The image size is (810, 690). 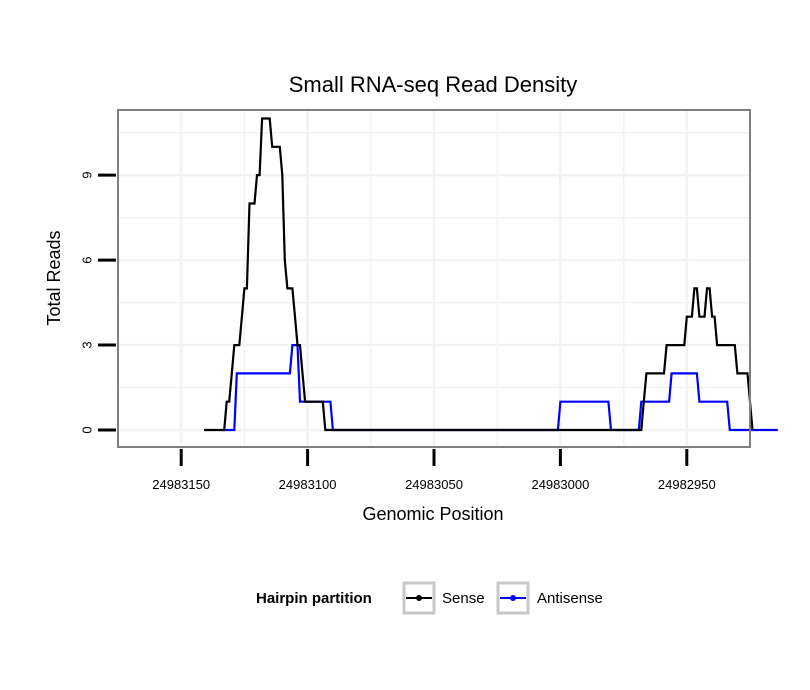 I want to click on x-tick-label: 24983100, so click(x=308, y=484).